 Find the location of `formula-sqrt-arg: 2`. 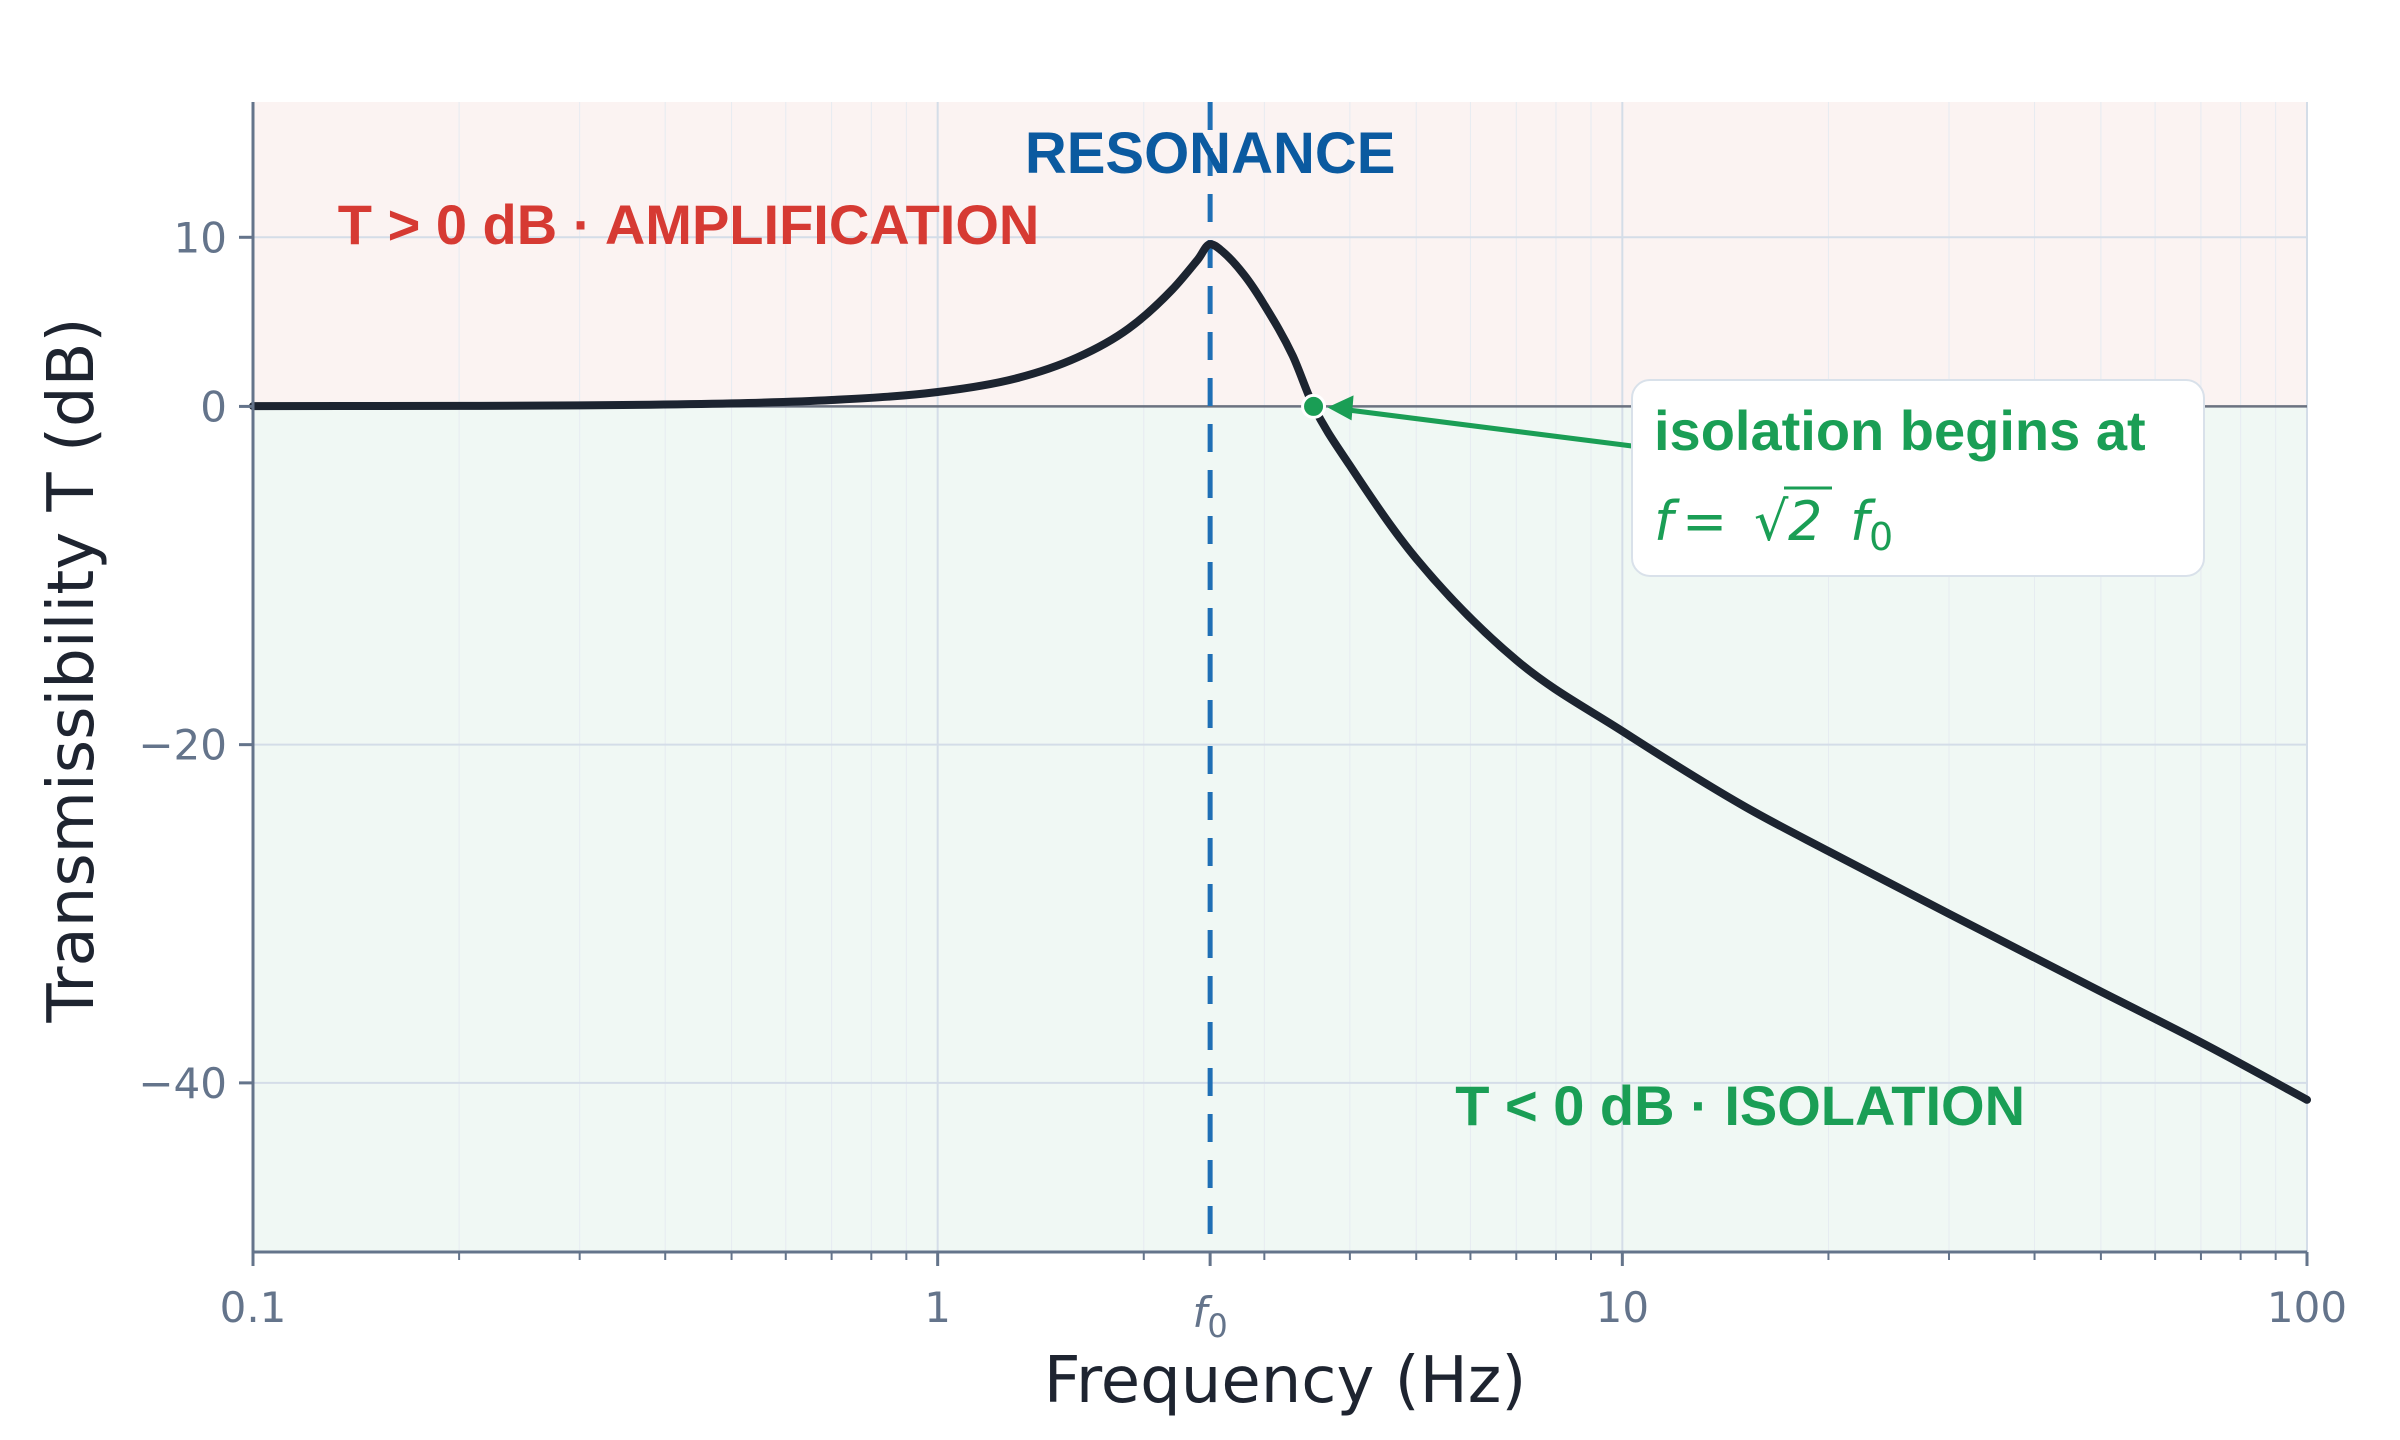

formula-sqrt-arg: 2 is located at coordinates (1805, 521).